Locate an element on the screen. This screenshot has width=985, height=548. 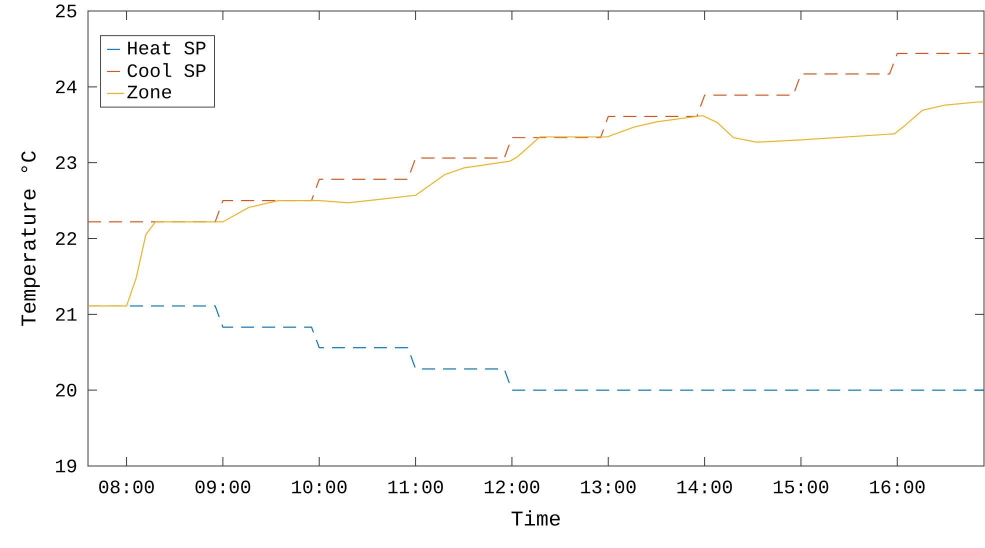
x-tick-label: 15:00 is located at coordinates (801, 487).